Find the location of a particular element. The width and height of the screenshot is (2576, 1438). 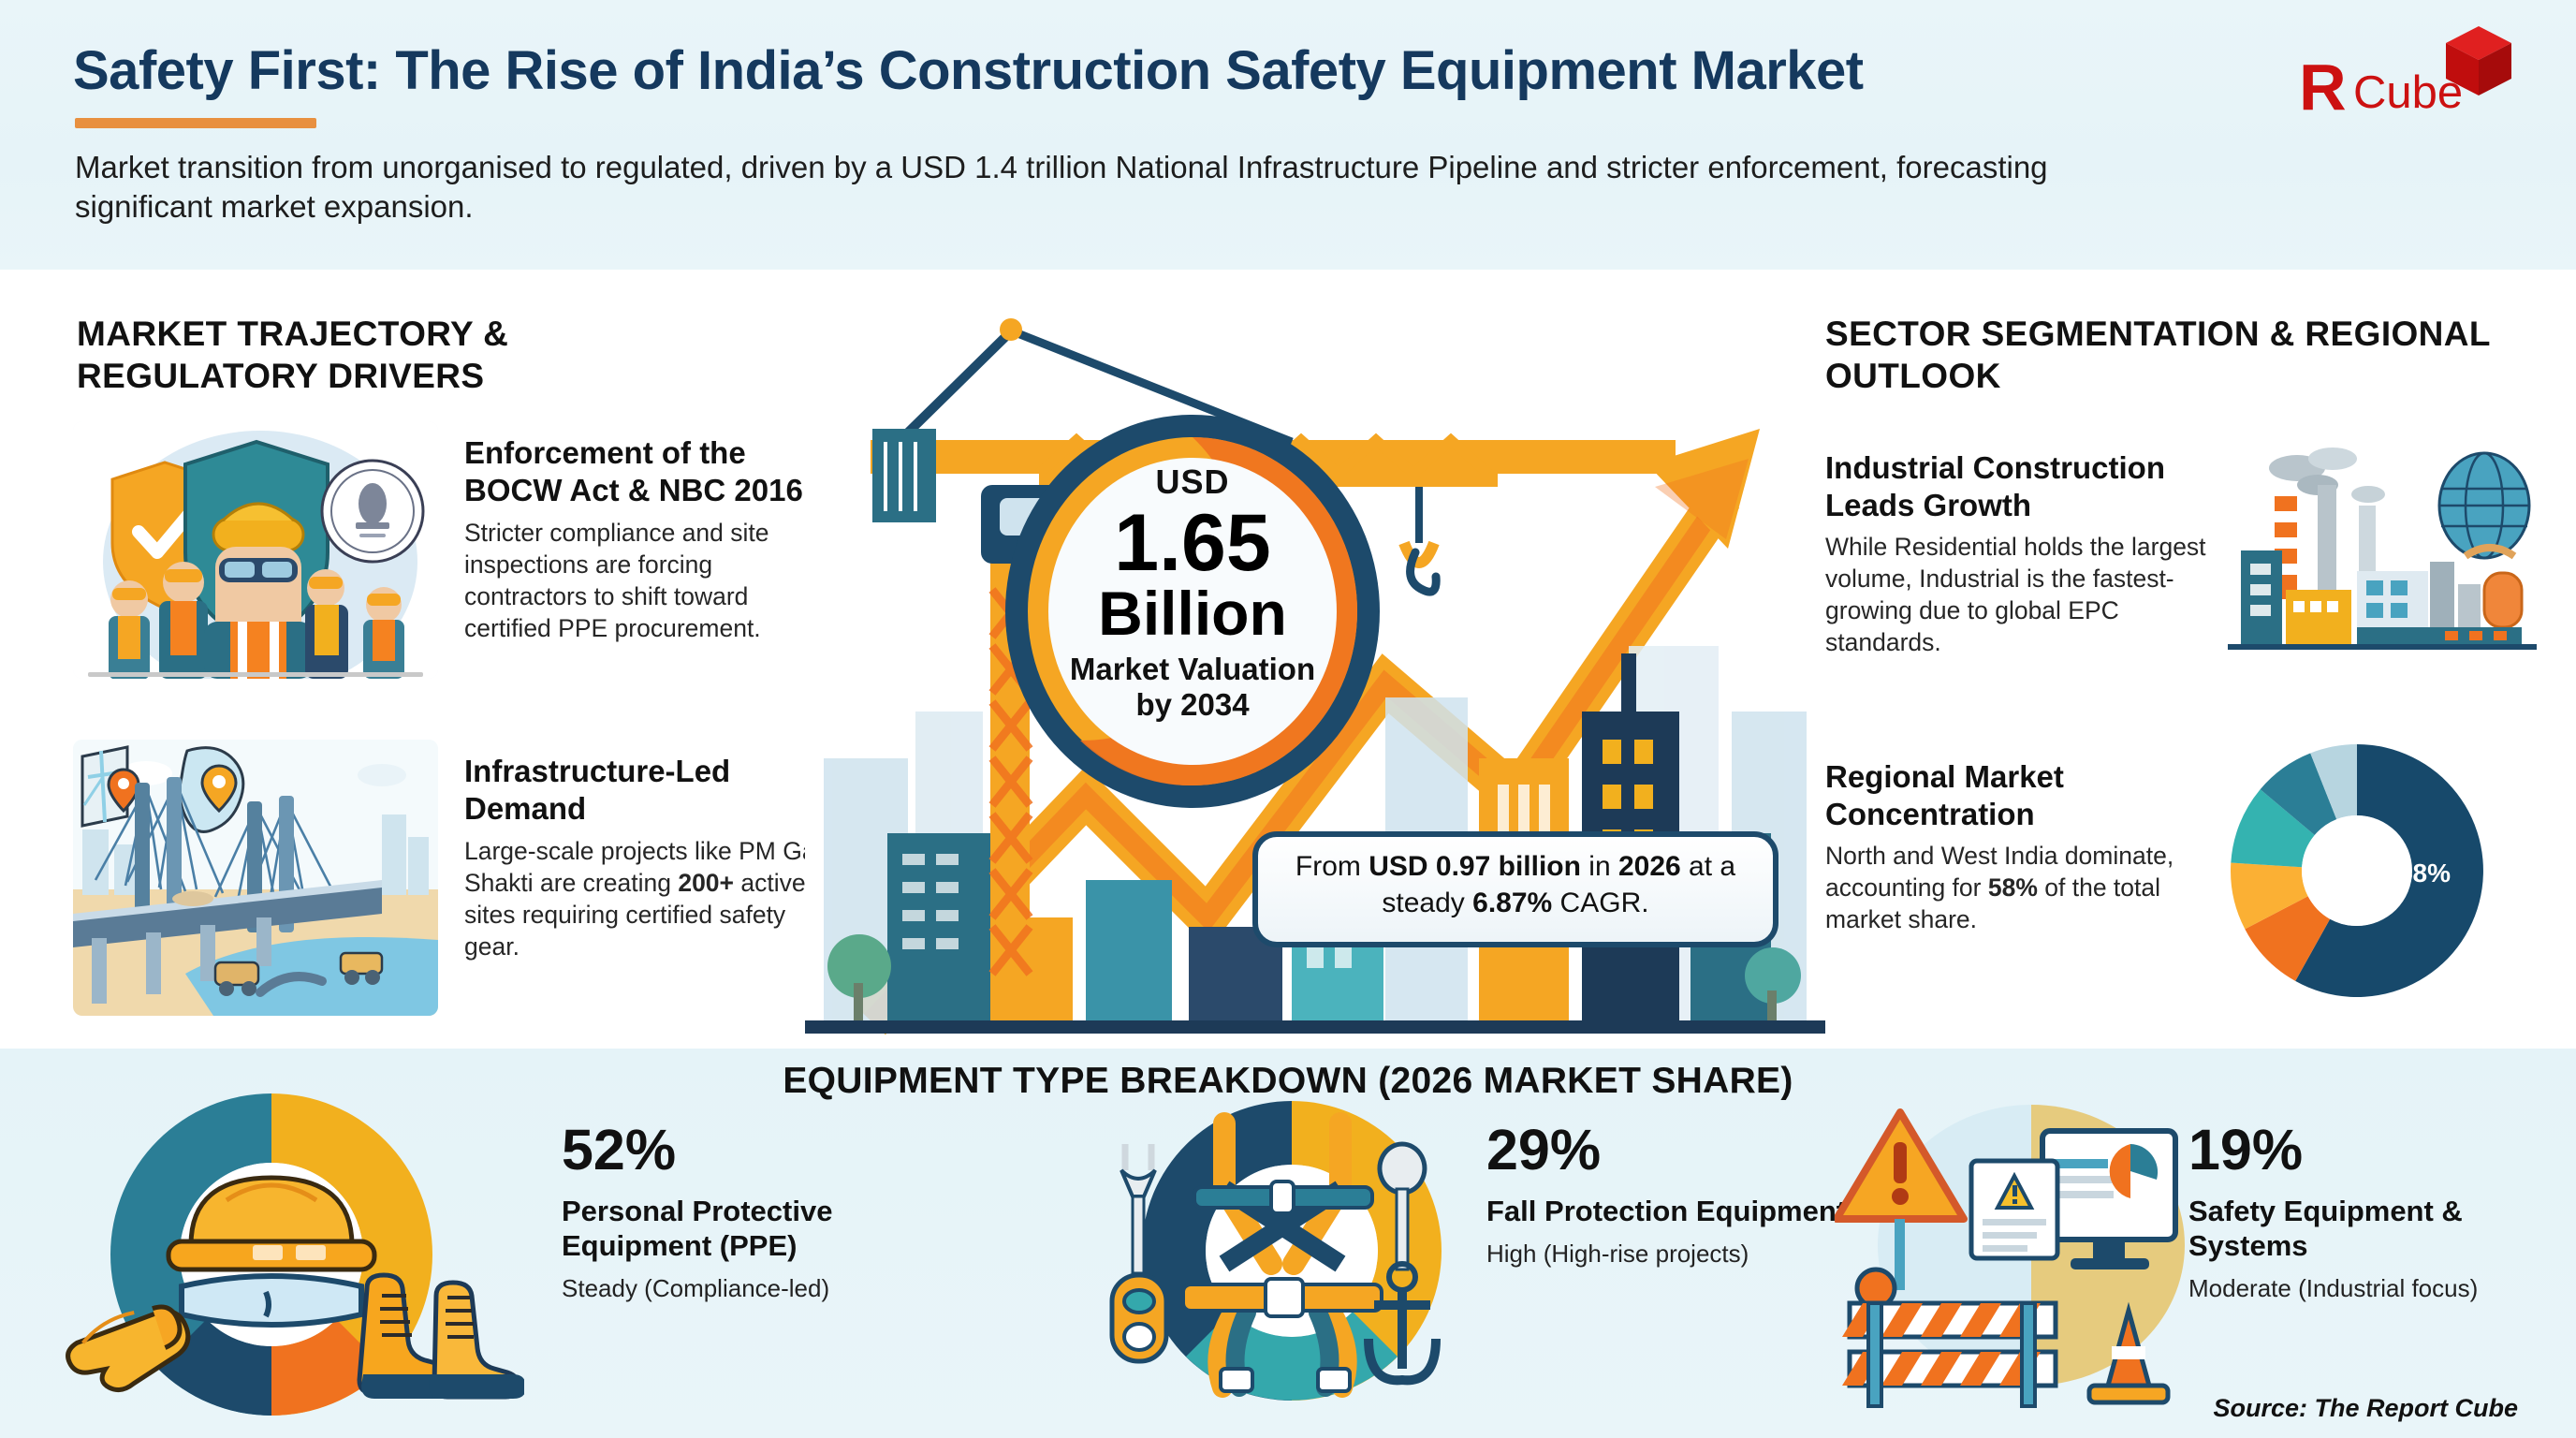

badge-currency: USD is located at coordinates (1192, 481).